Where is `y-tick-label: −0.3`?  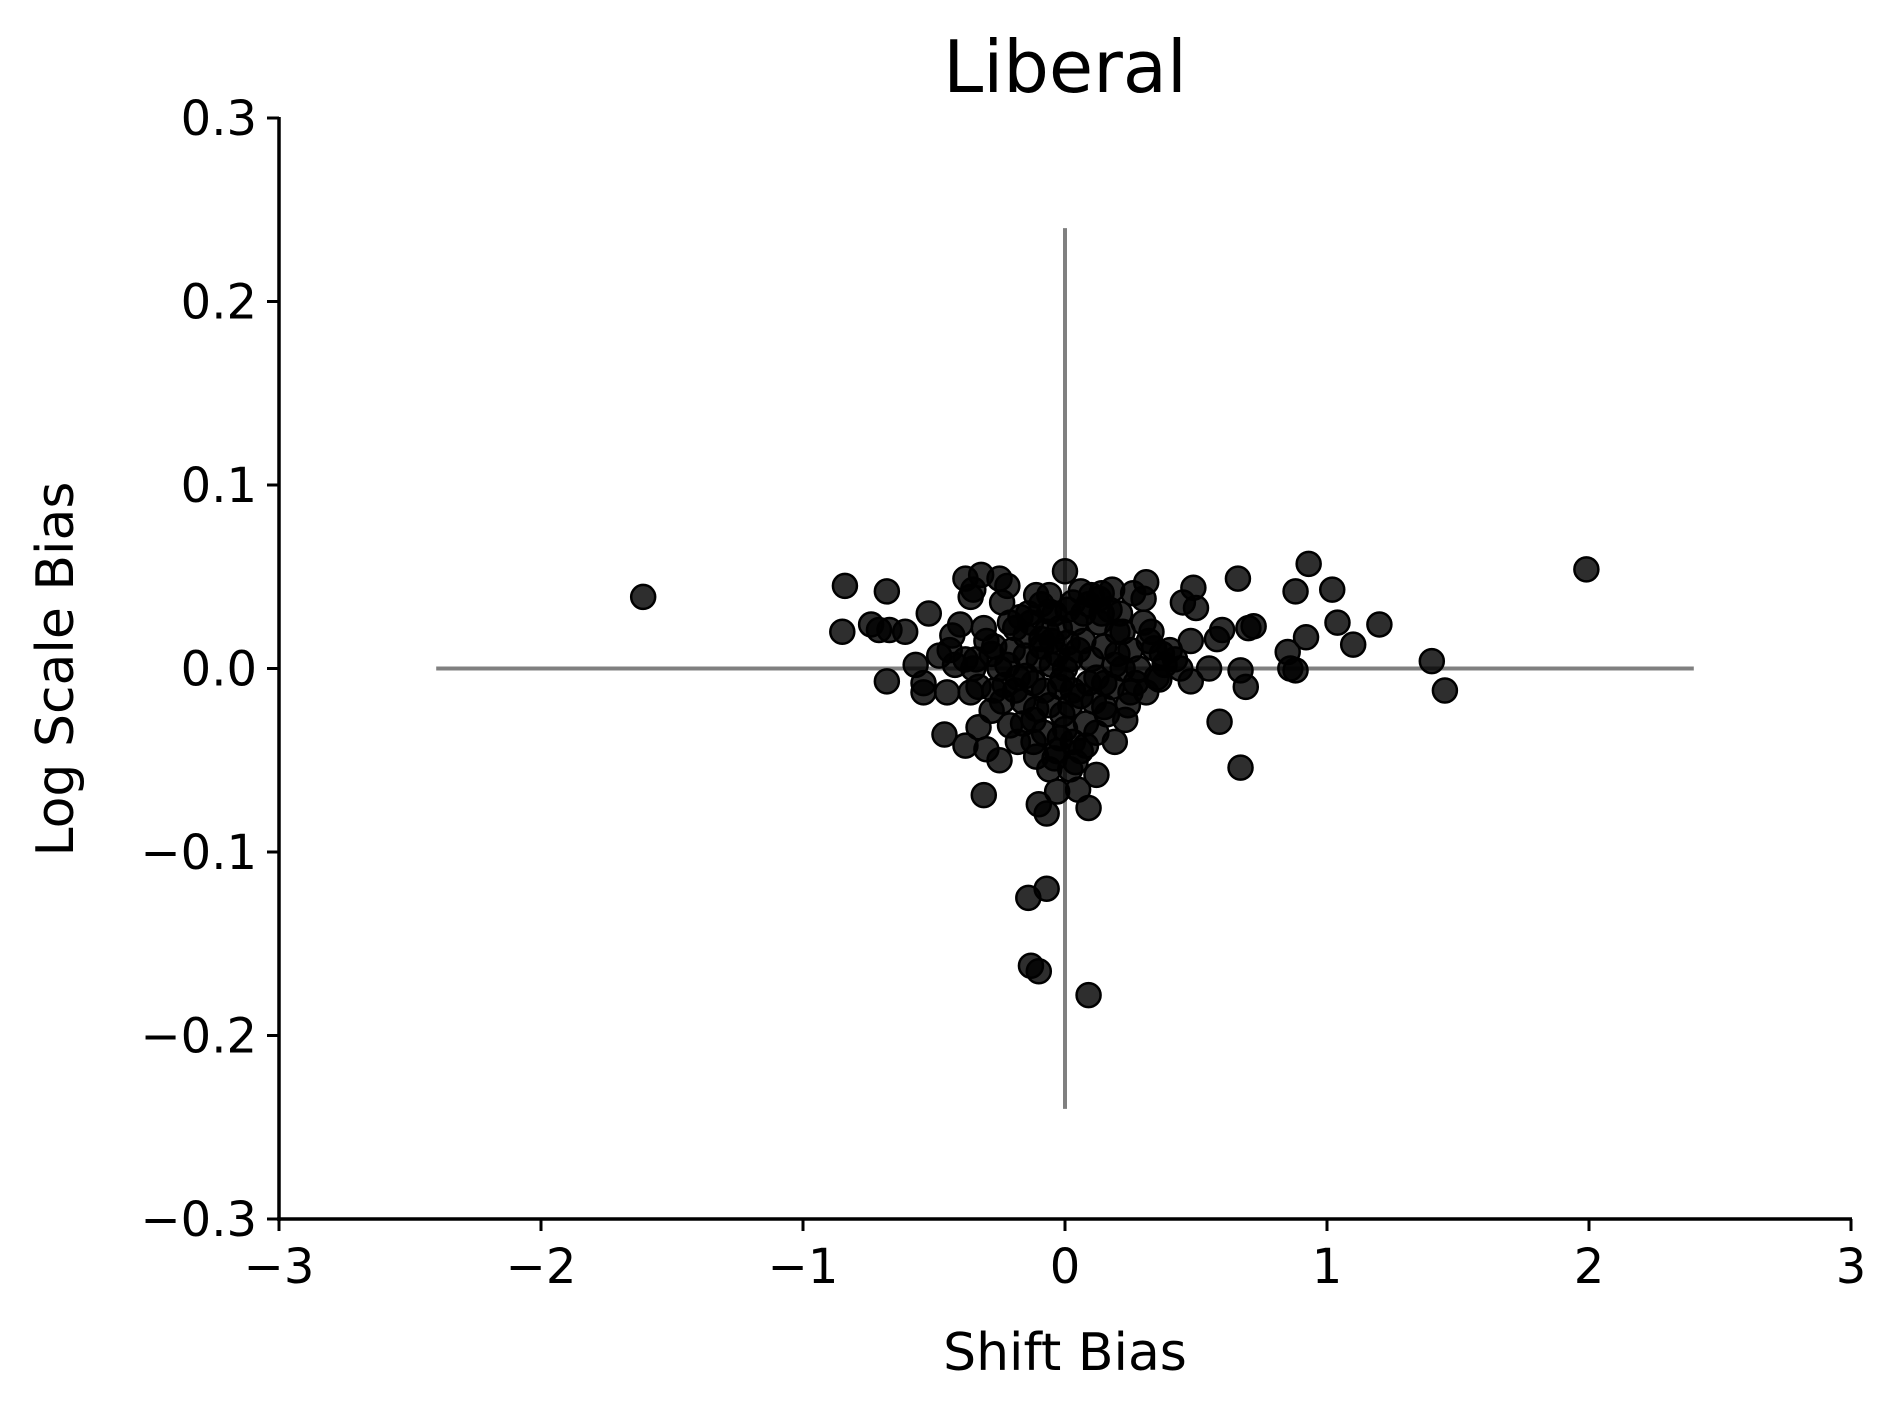 y-tick-label: −0.3 is located at coordinates (198, 1220).